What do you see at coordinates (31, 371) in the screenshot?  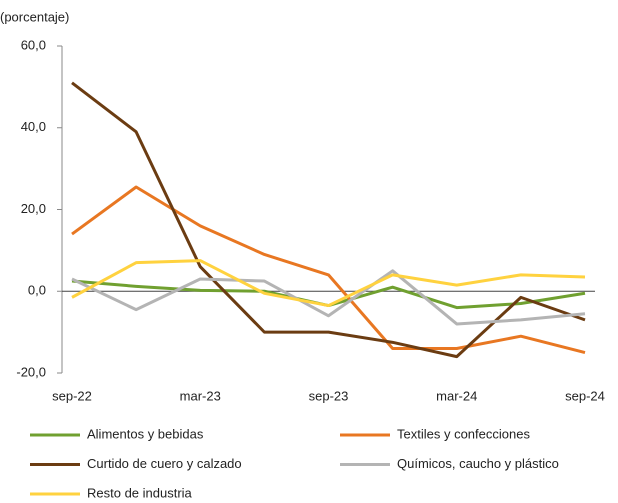 I see `y-tick-label: -20,0` at bounding box center [31, 371].